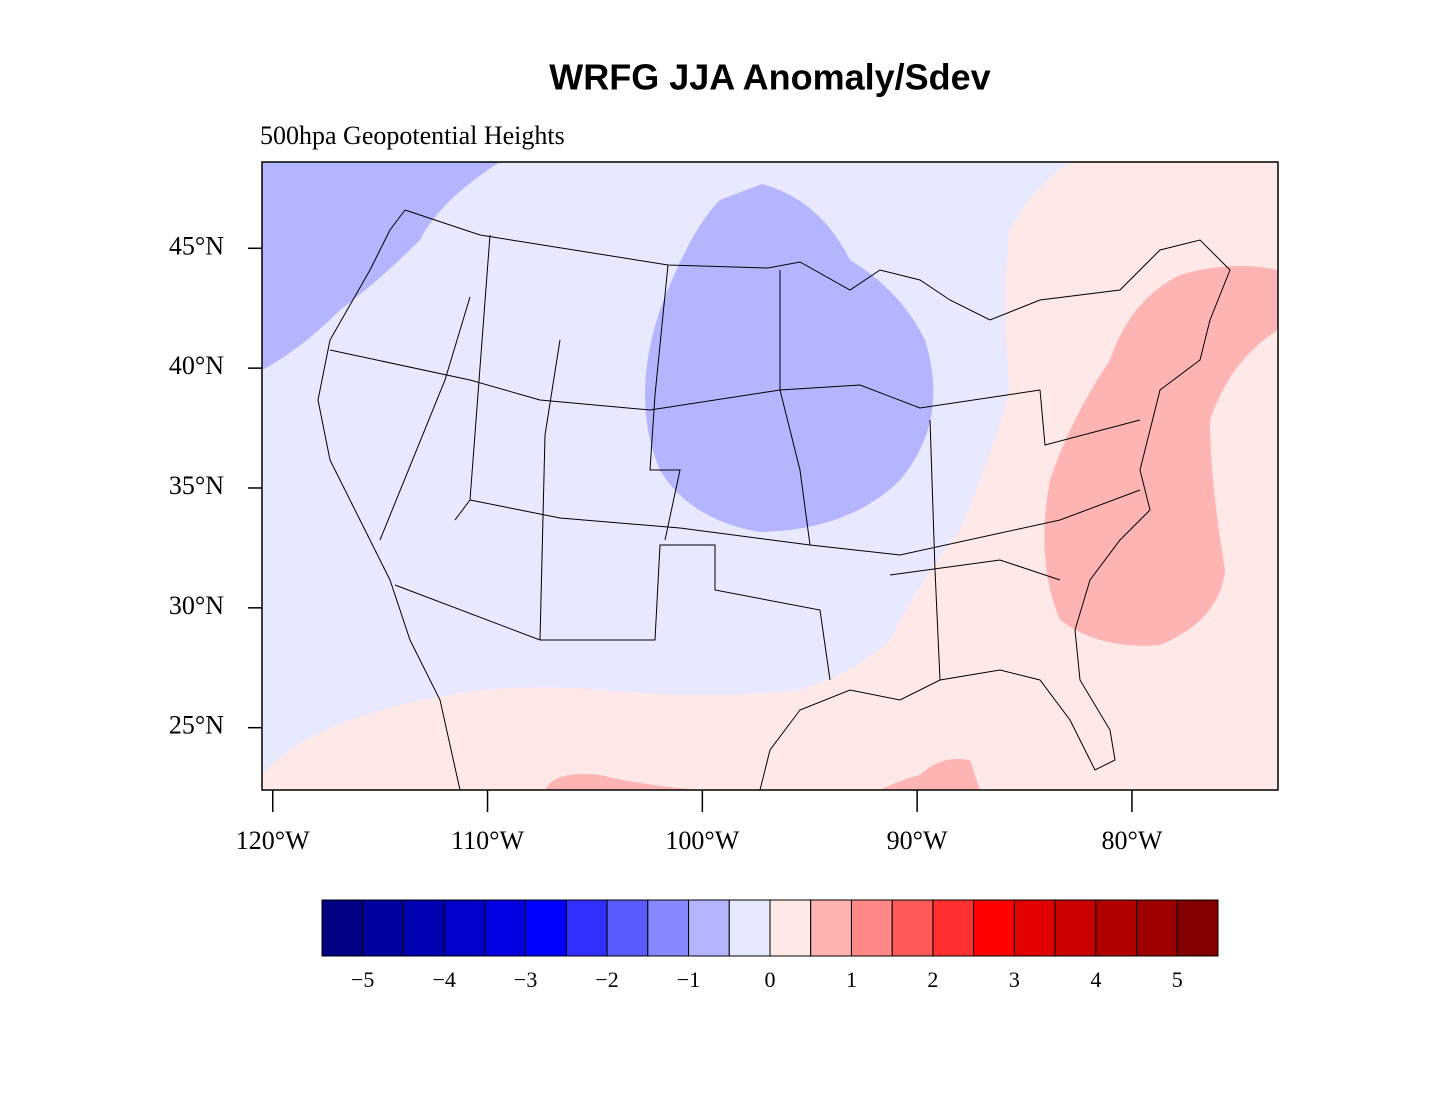  Describe the element at coordinates (362, 979) in the screenshot. I see `colorbar-label: −5` at that location.